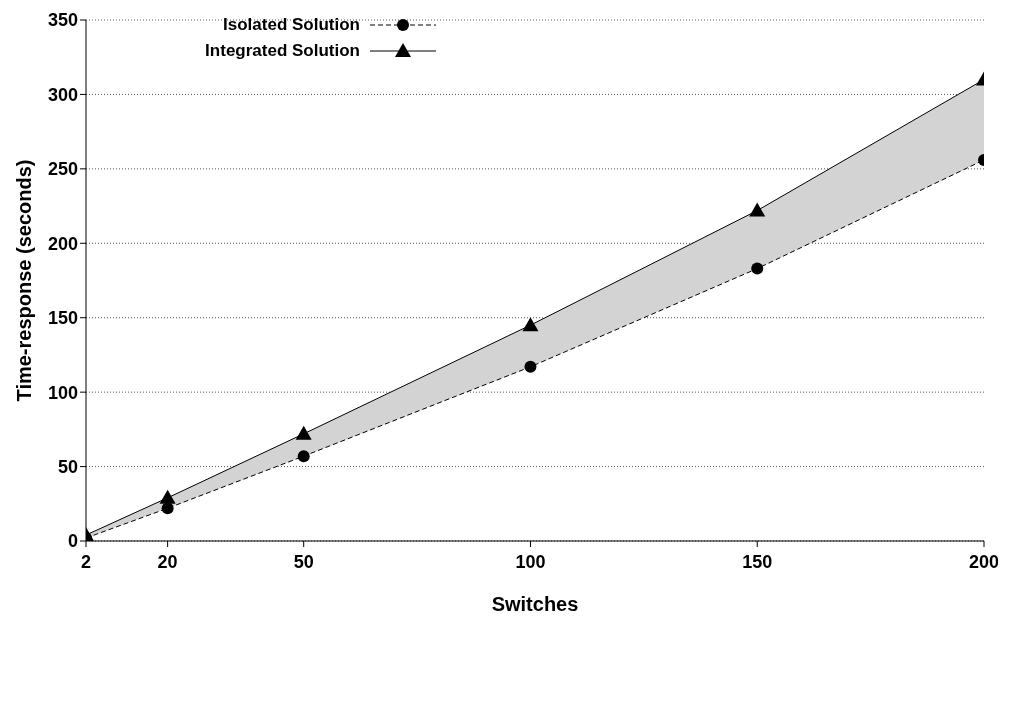 This screenshot has height=704, width=1011. I want to click on x-tick-label: 200, so click(984, 561).